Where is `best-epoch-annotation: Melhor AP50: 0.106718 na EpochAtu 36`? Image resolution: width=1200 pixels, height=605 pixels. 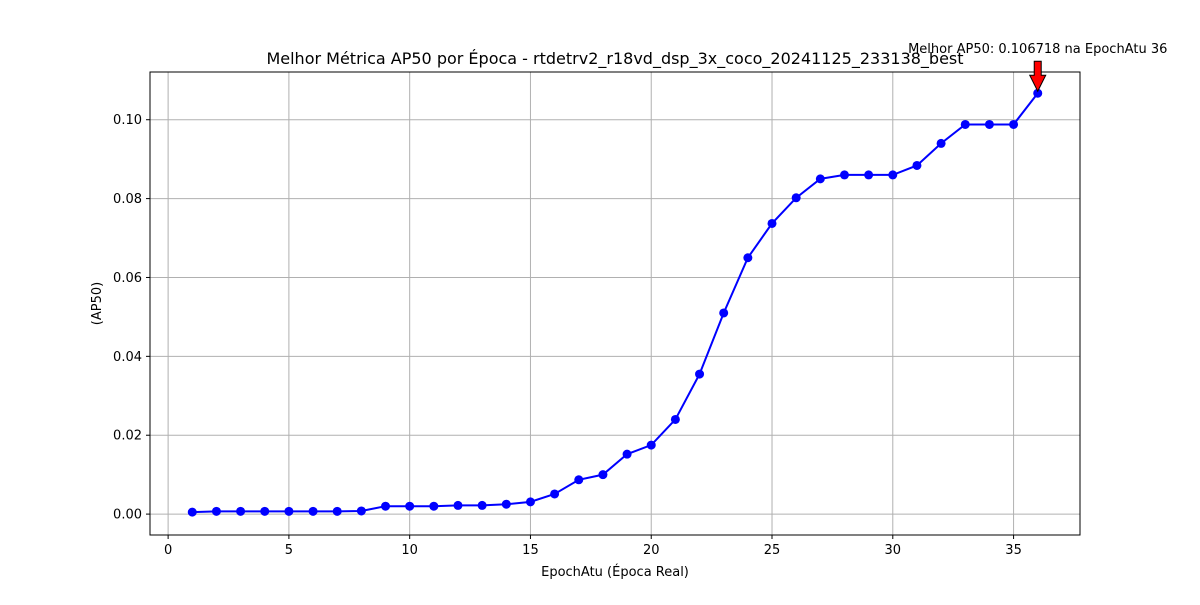 best-epoch-annotation: Melhor AP50: 0.106718 na EpochAtu 36 is located at coordinates (1037, 49).